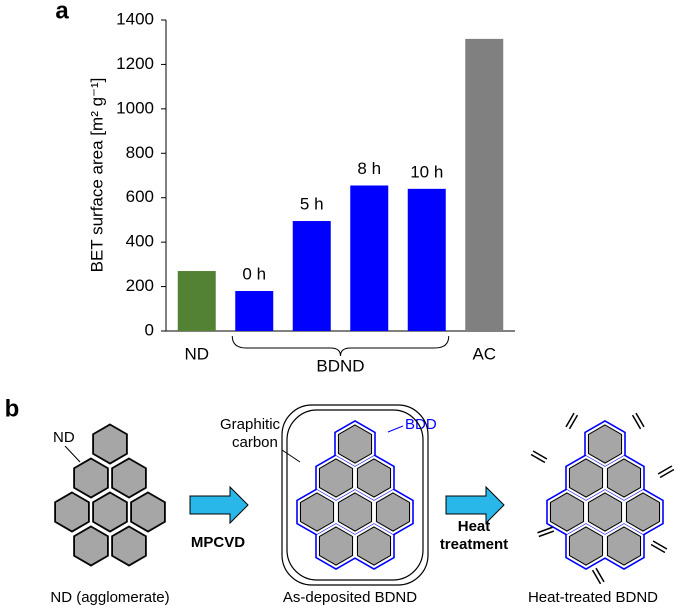 Image resolution: width=685 pixels, height=608 pixels. I want to click on x-tick-label: ND, so click(196, 353).